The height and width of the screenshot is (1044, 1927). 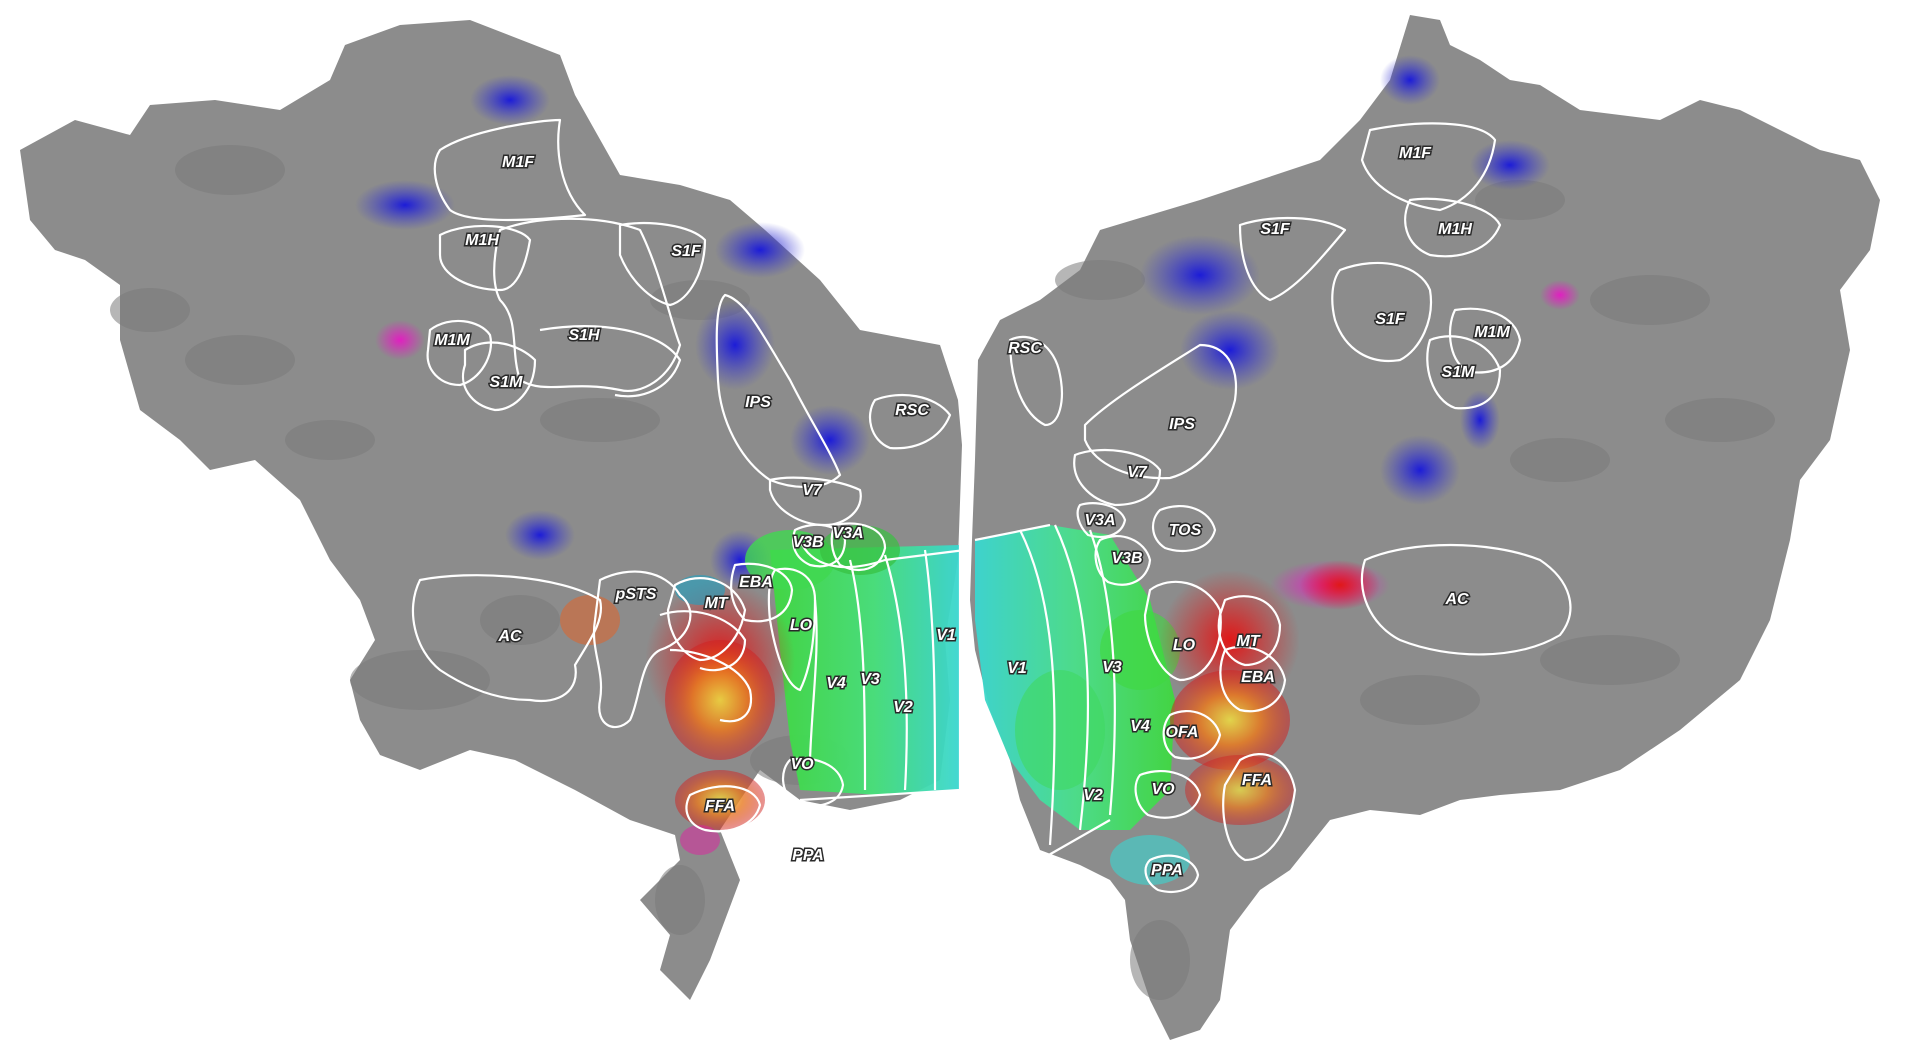 I want to click on right-label-v3: V3, so click(x=1112, y=667).